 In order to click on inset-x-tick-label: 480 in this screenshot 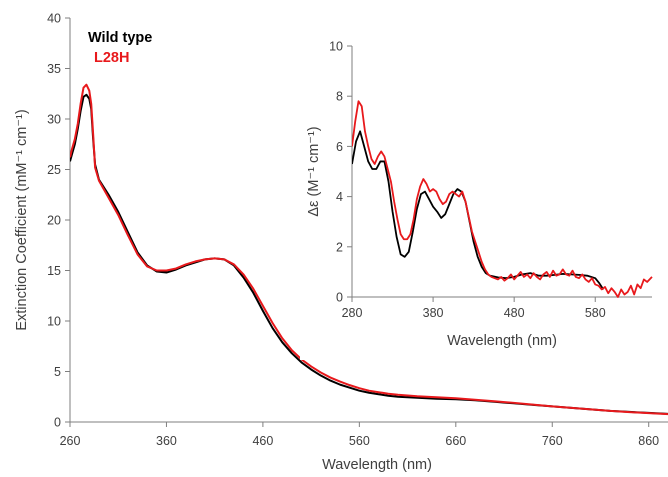, I will do `click(514, 313)`.